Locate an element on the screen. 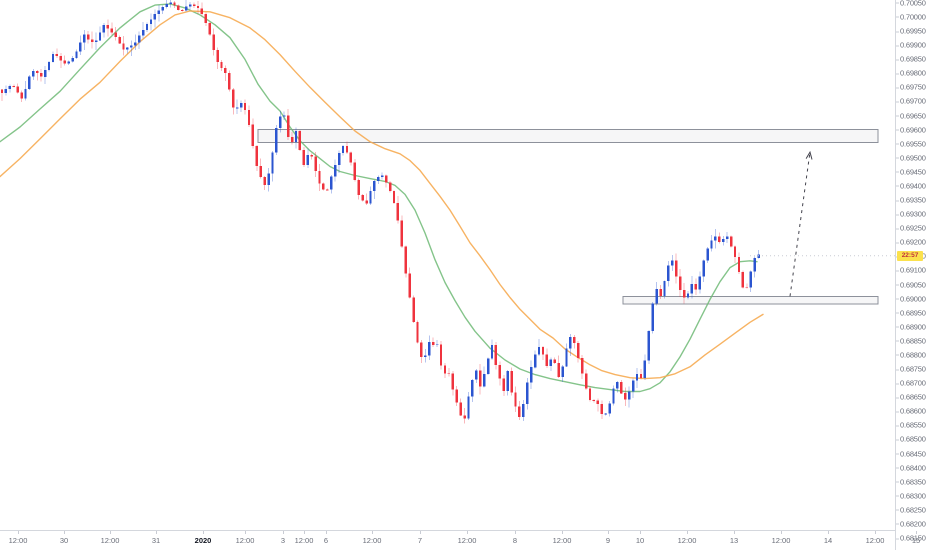  price-tick-label: 0.69000 is located at coordinates (911, 299).